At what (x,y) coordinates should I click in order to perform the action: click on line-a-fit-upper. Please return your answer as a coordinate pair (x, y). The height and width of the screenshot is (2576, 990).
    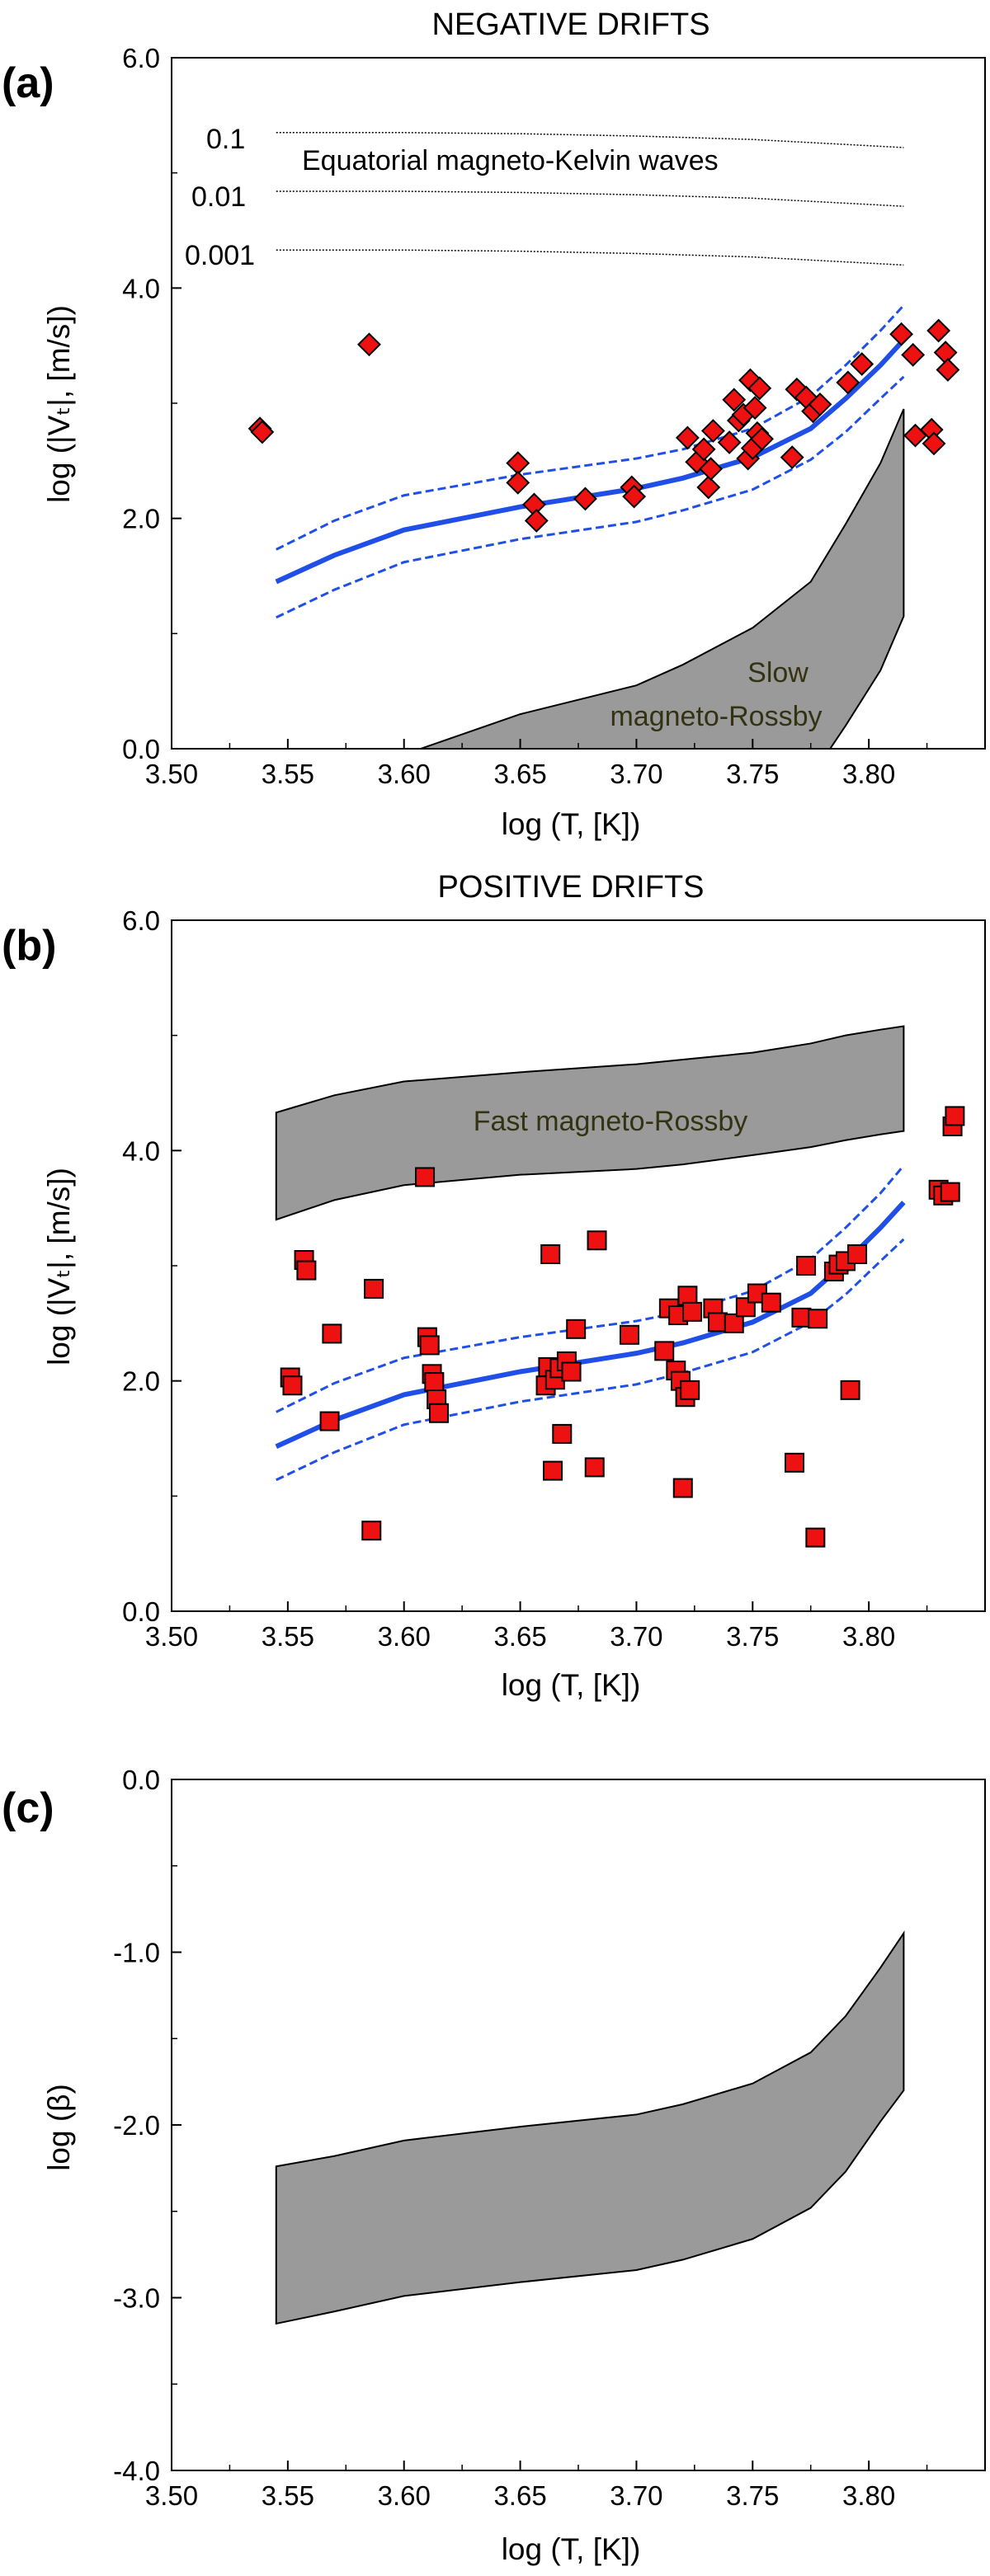
    Looking at the image, I should click on (590, 427).